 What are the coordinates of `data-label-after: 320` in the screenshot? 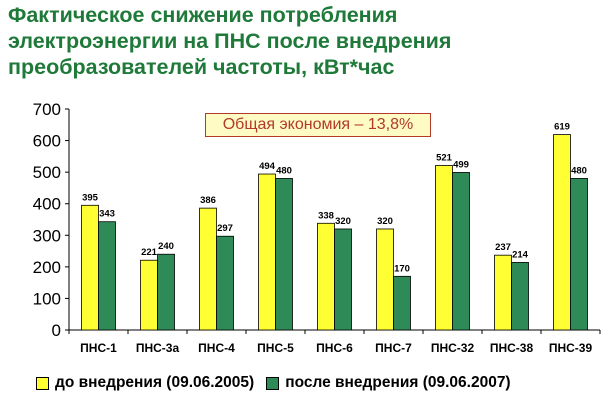 It's located at (343, 221).